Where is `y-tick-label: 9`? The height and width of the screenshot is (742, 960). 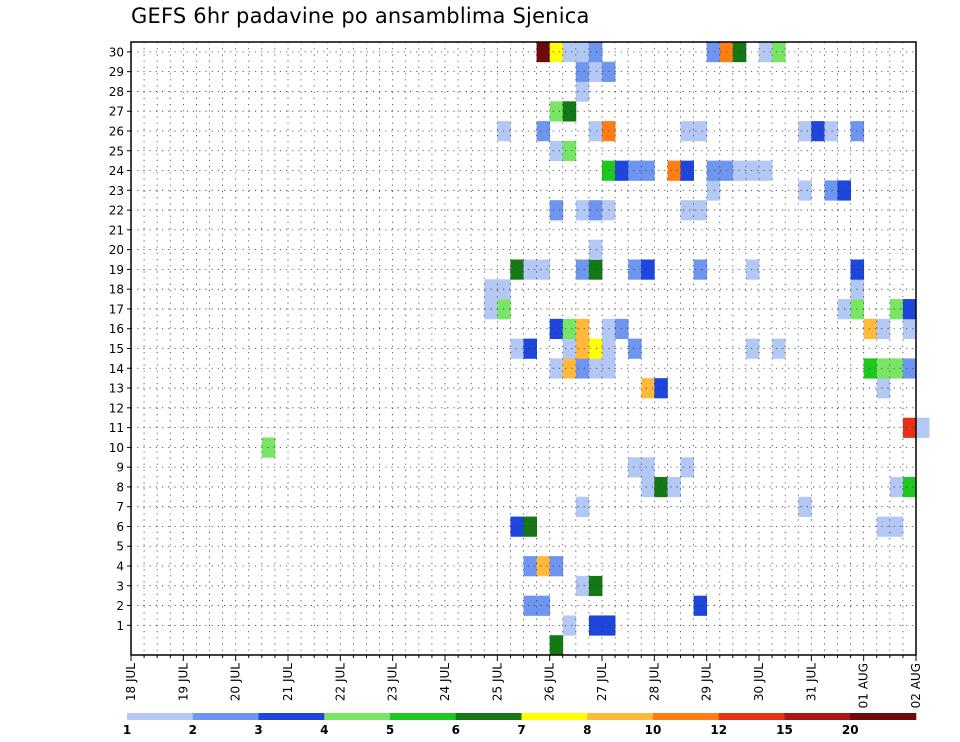
y-tick-label: 9 is located at coordinates (120, 468).